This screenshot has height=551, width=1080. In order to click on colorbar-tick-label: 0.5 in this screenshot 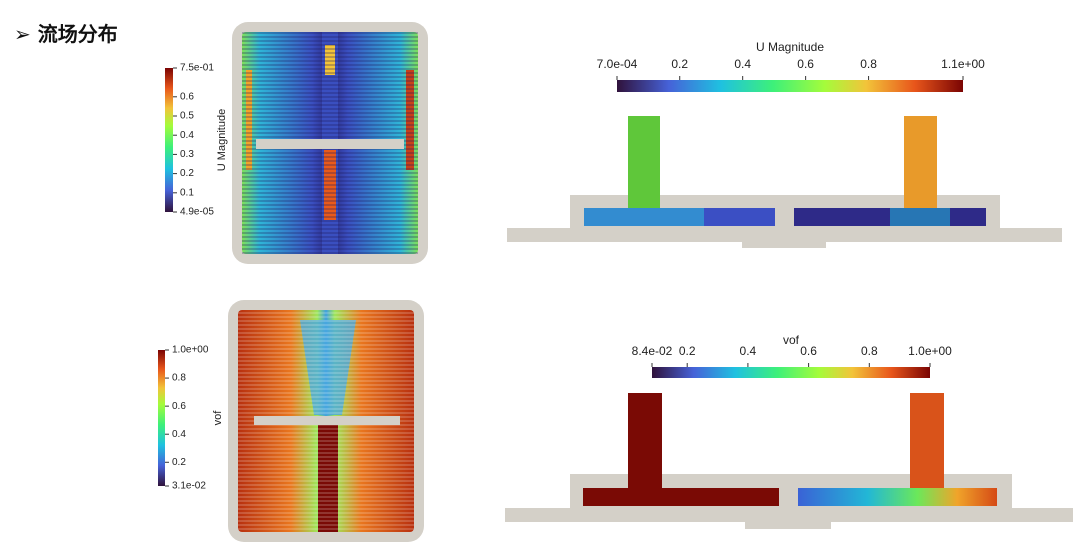, I will do `click(187, 116)`.